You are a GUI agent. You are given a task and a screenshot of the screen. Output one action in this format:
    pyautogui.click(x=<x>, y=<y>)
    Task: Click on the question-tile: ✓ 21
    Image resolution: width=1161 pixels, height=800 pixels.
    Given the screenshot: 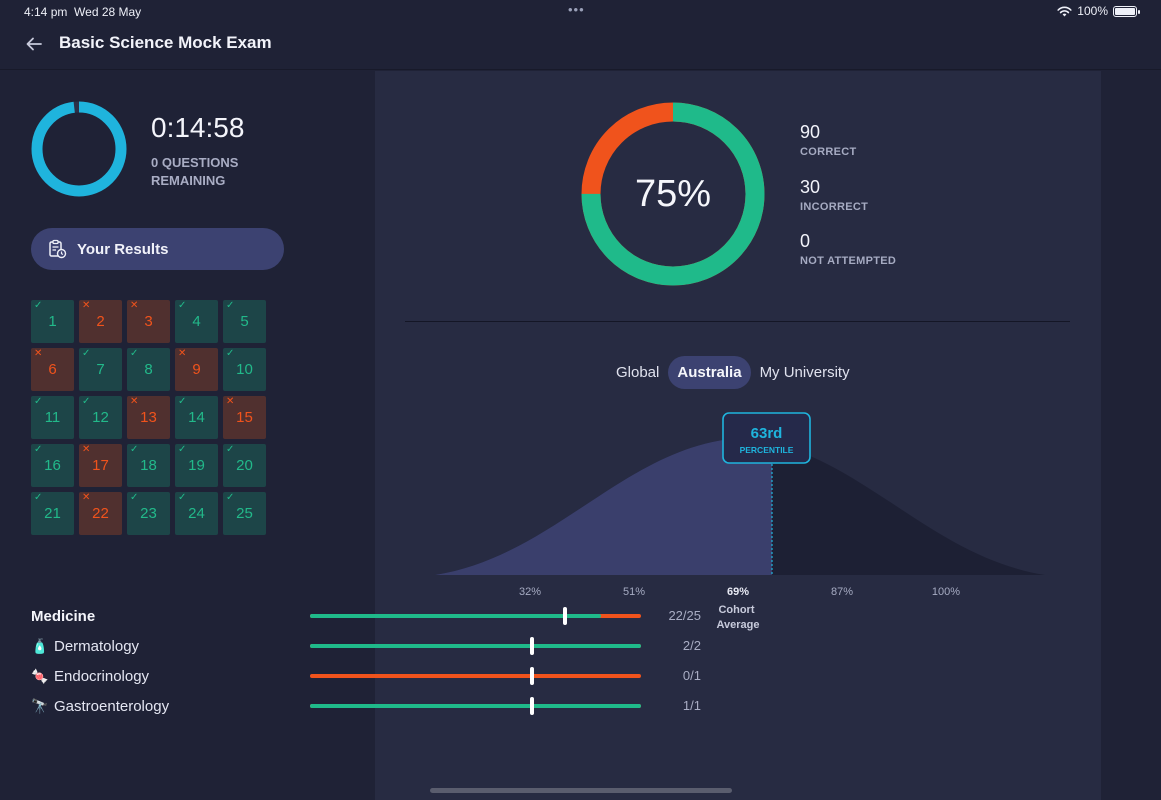 What is the action you would take?
    pyautogui.click(x=52, y=513)
    